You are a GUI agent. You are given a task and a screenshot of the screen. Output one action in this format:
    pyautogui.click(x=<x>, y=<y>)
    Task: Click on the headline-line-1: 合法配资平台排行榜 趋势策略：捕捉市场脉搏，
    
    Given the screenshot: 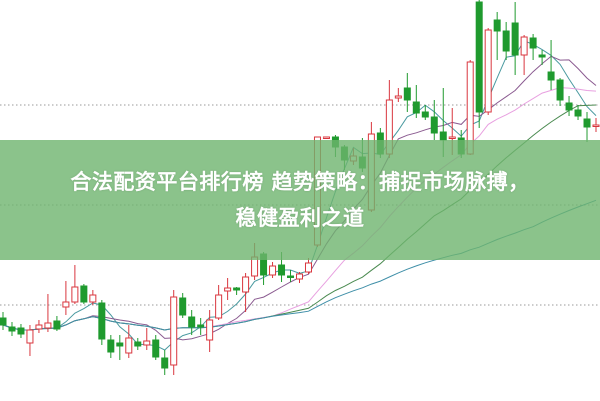 What is the action you would take?
    pyautogui.click(x=300, y=182)
    